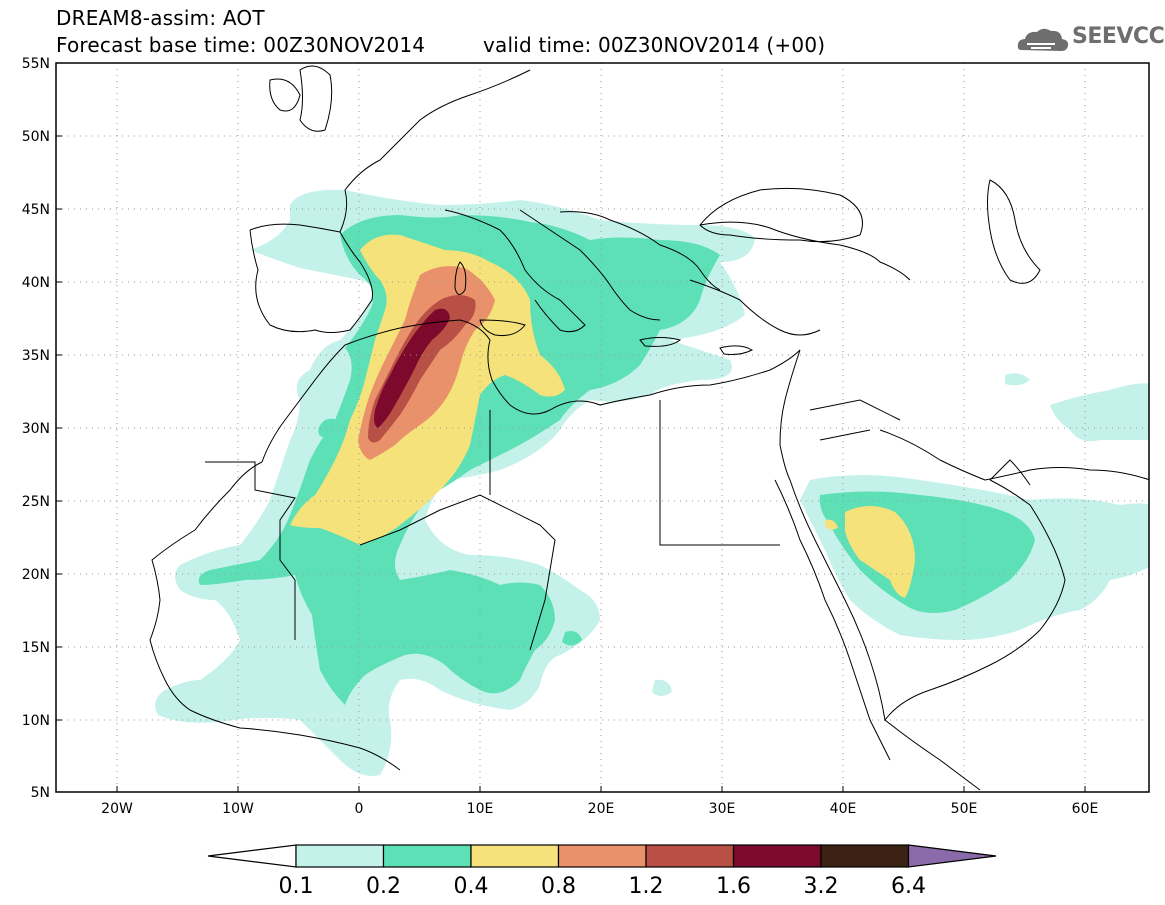  What do you see at coordinates (383, 886) in the screenshot?
I see `colorbar-label-0.2: 0.2` at bounding box center [383, 886].